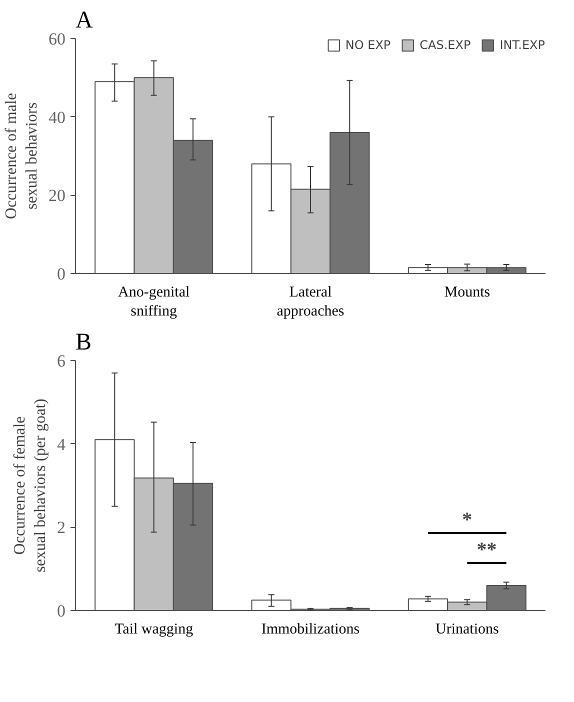 This screenshot has width=574, height=702. I want to click on y-tick-label: 20, so click(57, 196).